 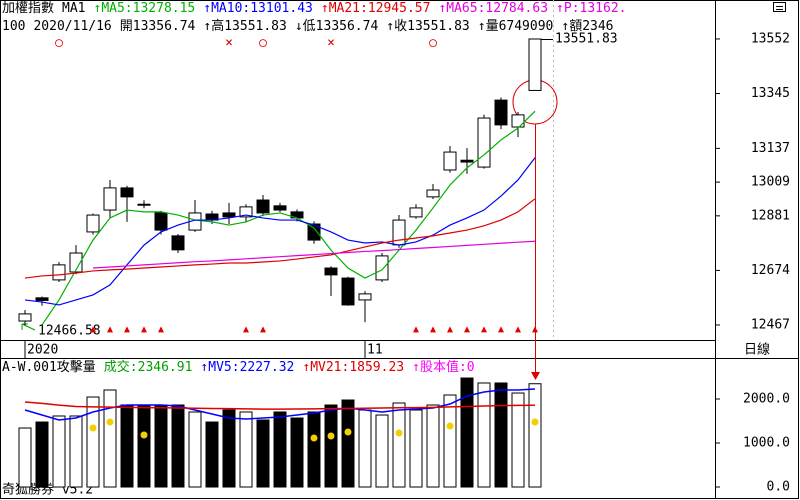 What do you see at coordinates (591, 8) in the screenshot?
I see `legend-tail: ↑P:13162.` at bounding box center [591, 8].